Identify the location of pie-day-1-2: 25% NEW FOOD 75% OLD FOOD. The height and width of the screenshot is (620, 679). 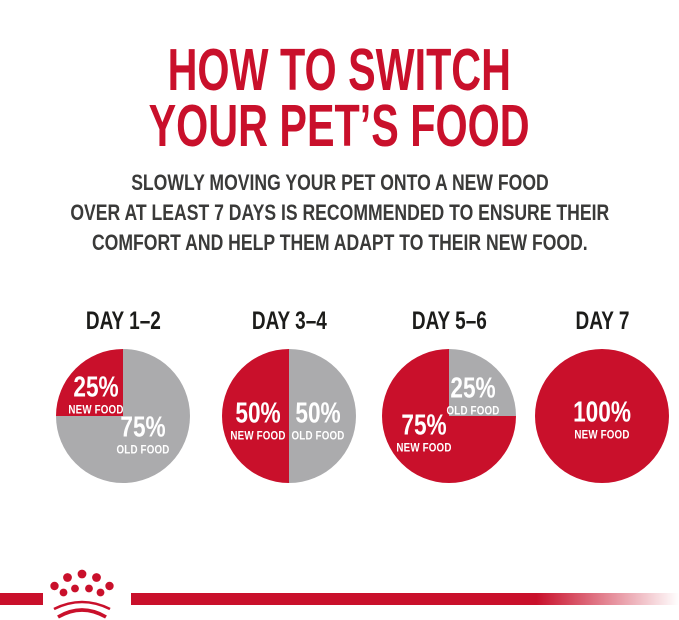
(123, 416).